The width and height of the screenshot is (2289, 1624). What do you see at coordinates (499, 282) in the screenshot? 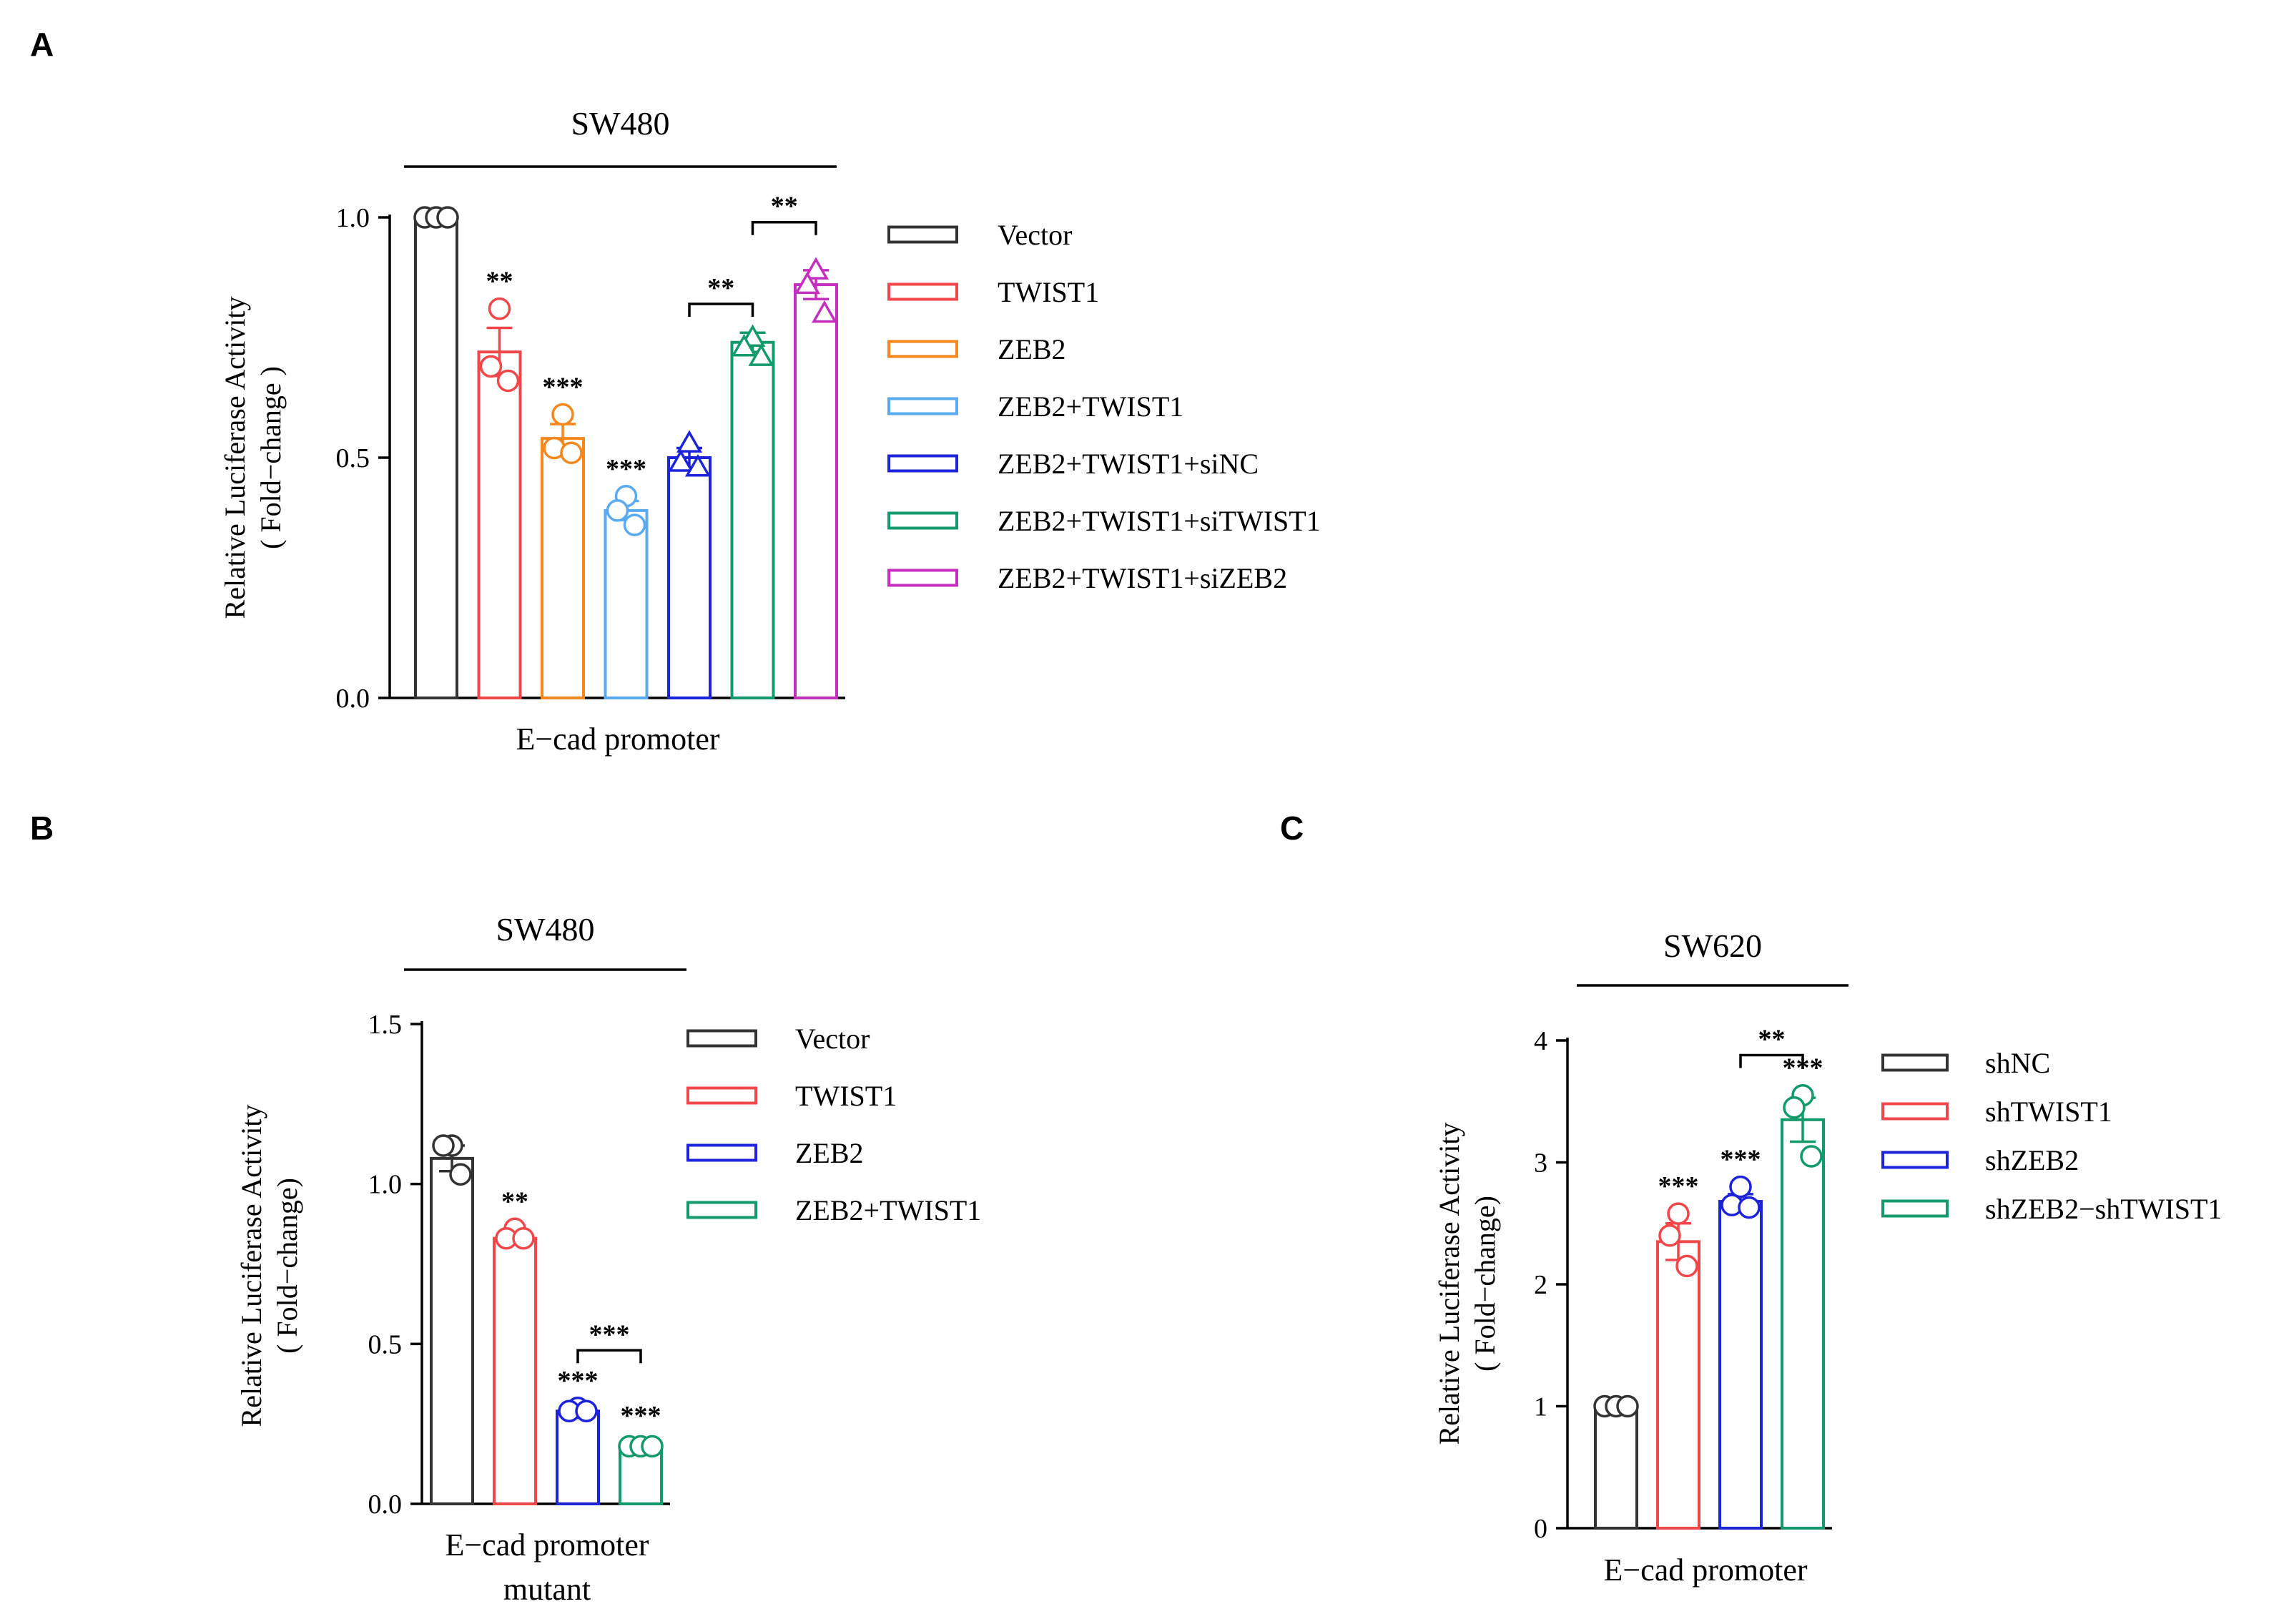
I see `significance-stars: **` at bounding box center [499, 282].